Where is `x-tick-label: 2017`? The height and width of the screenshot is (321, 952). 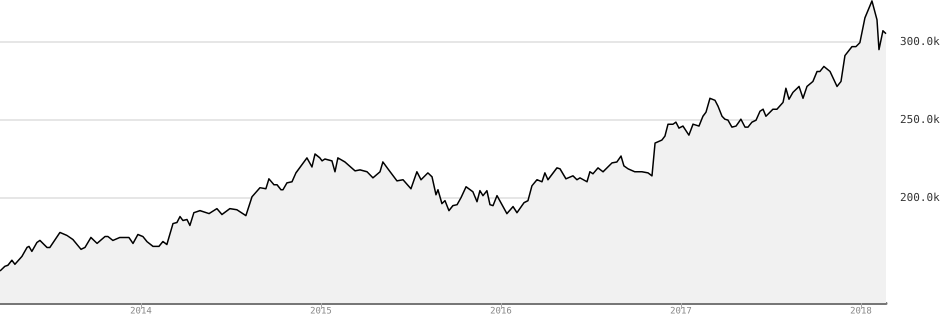 x-tick-label: 2017 is located at coordinates (681, 311).